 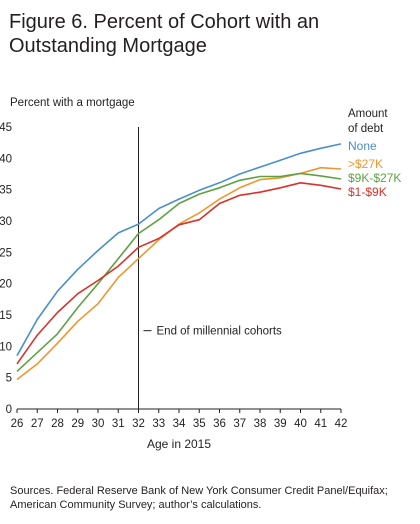 I want to click on x-tick-label-26: 26, so click(x=17, y=424).